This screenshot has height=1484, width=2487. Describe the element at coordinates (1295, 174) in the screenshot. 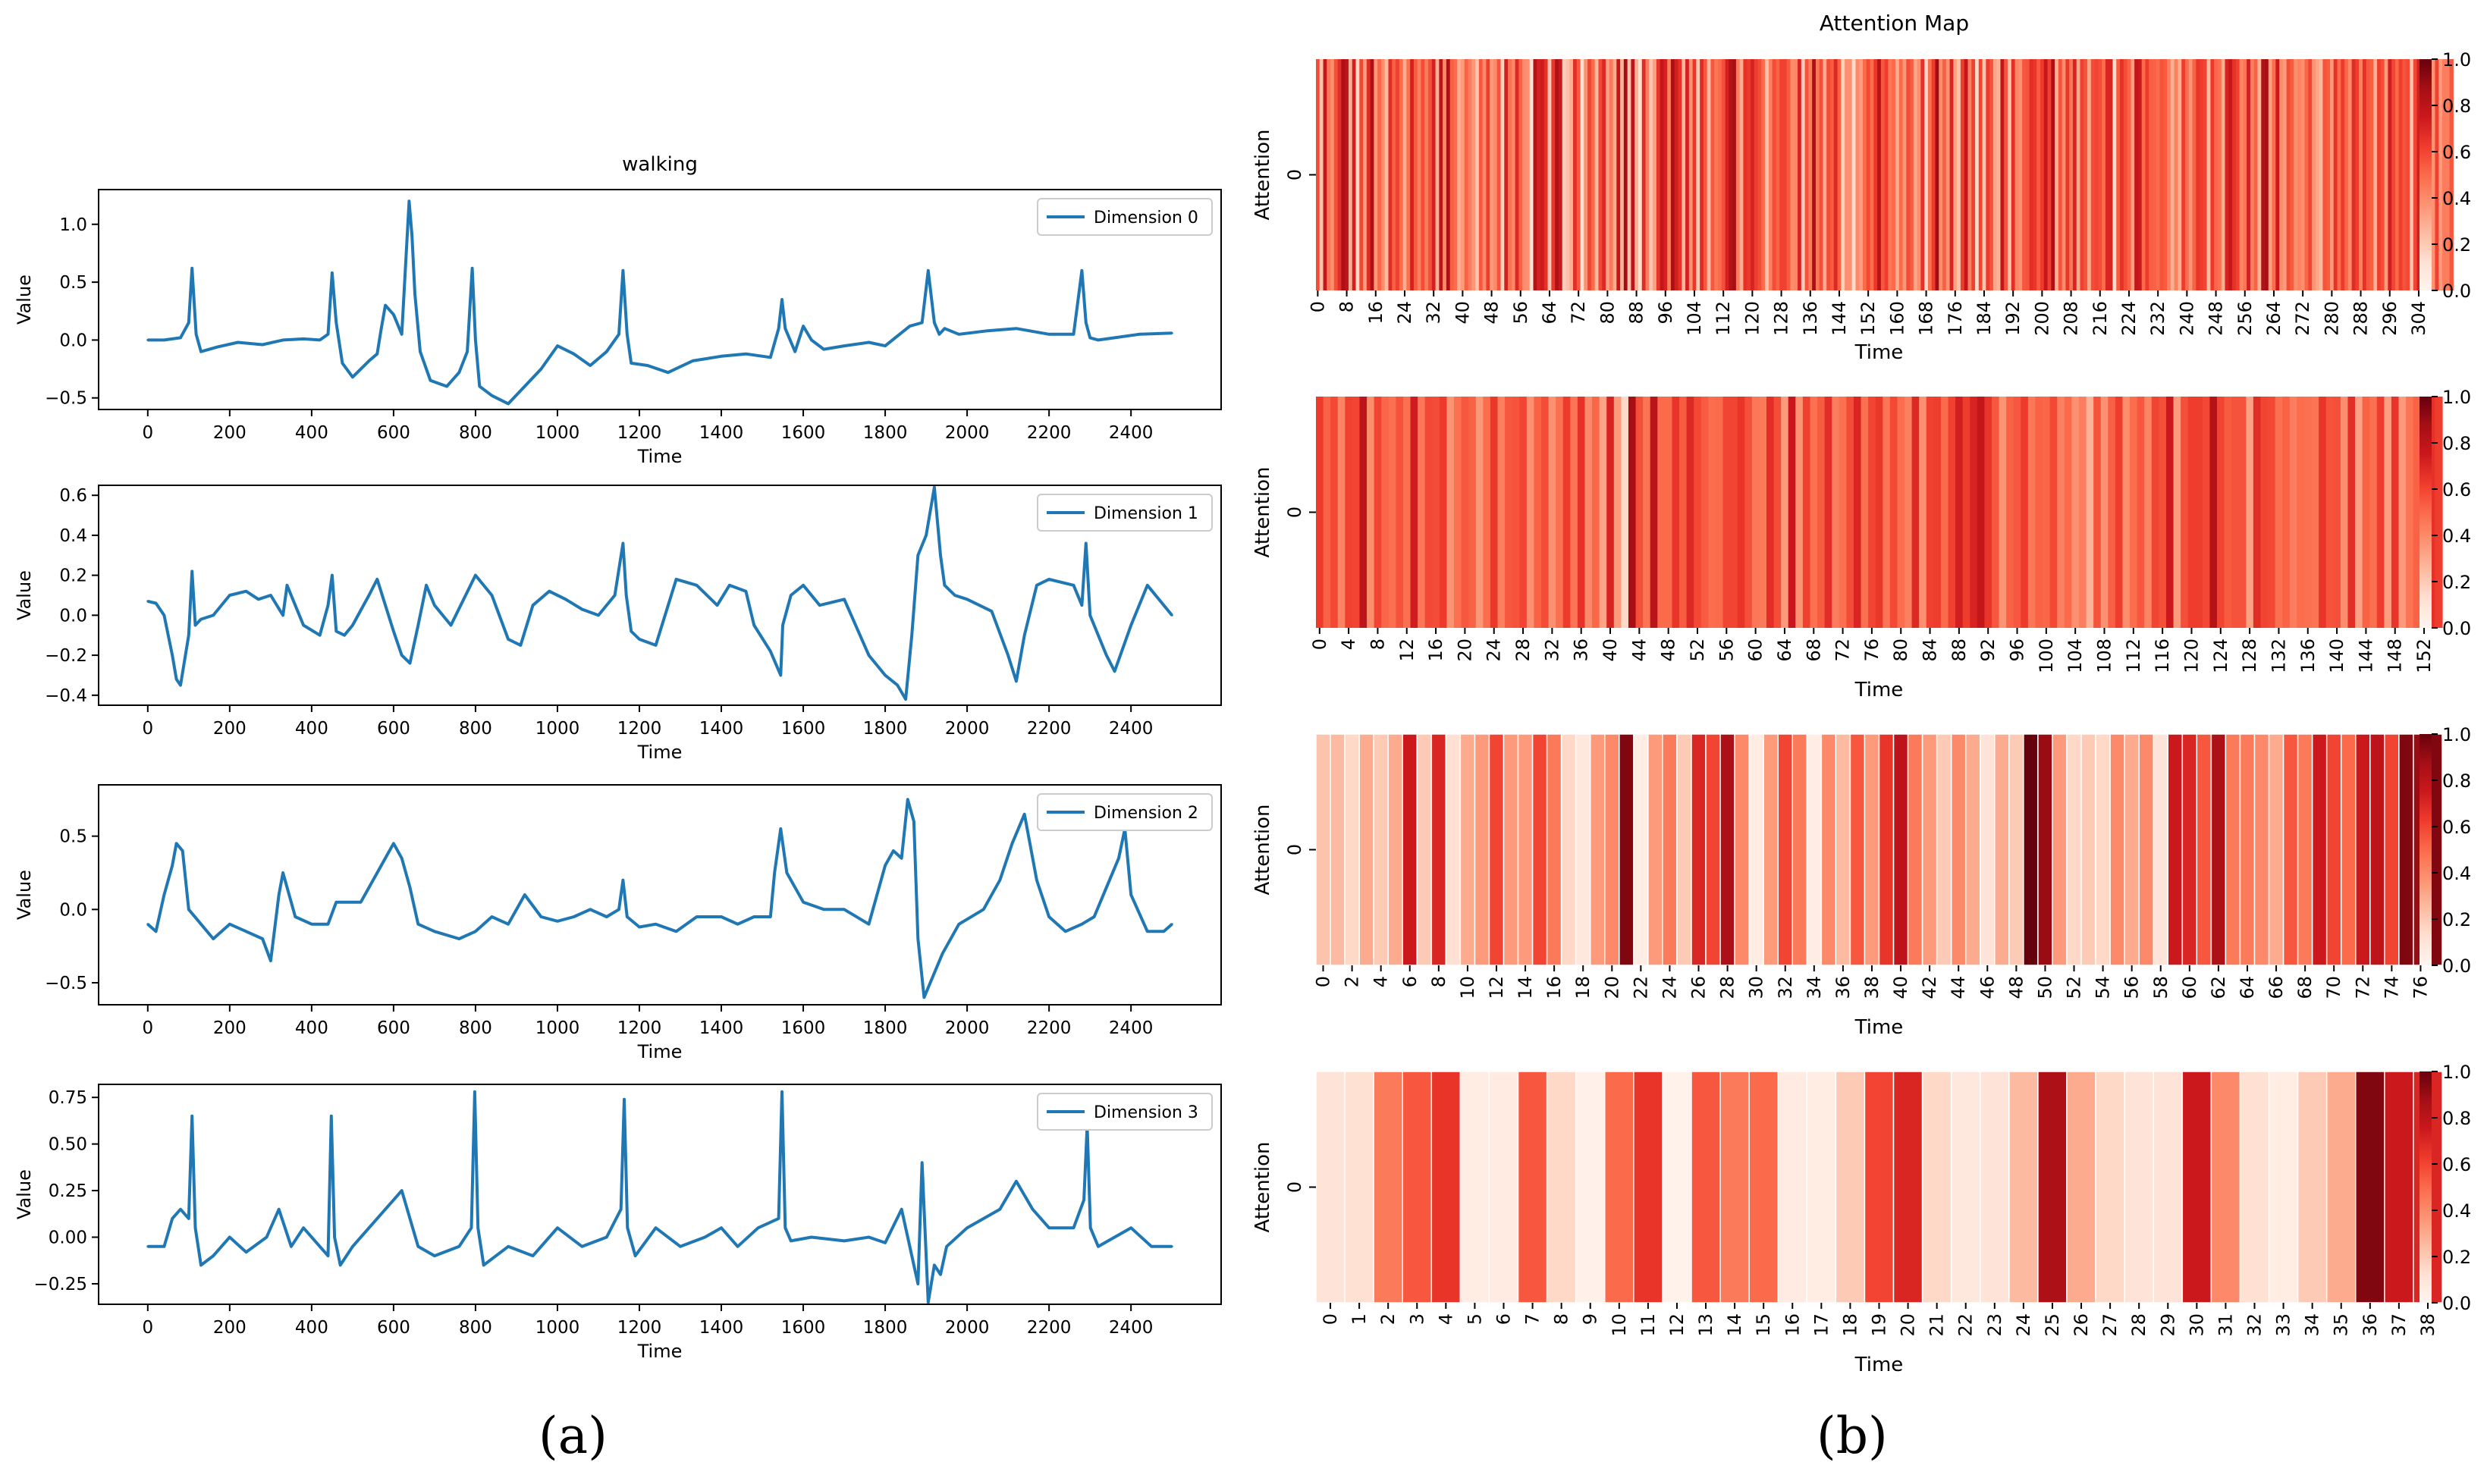

I see `y-tick-label: 0` at that location.